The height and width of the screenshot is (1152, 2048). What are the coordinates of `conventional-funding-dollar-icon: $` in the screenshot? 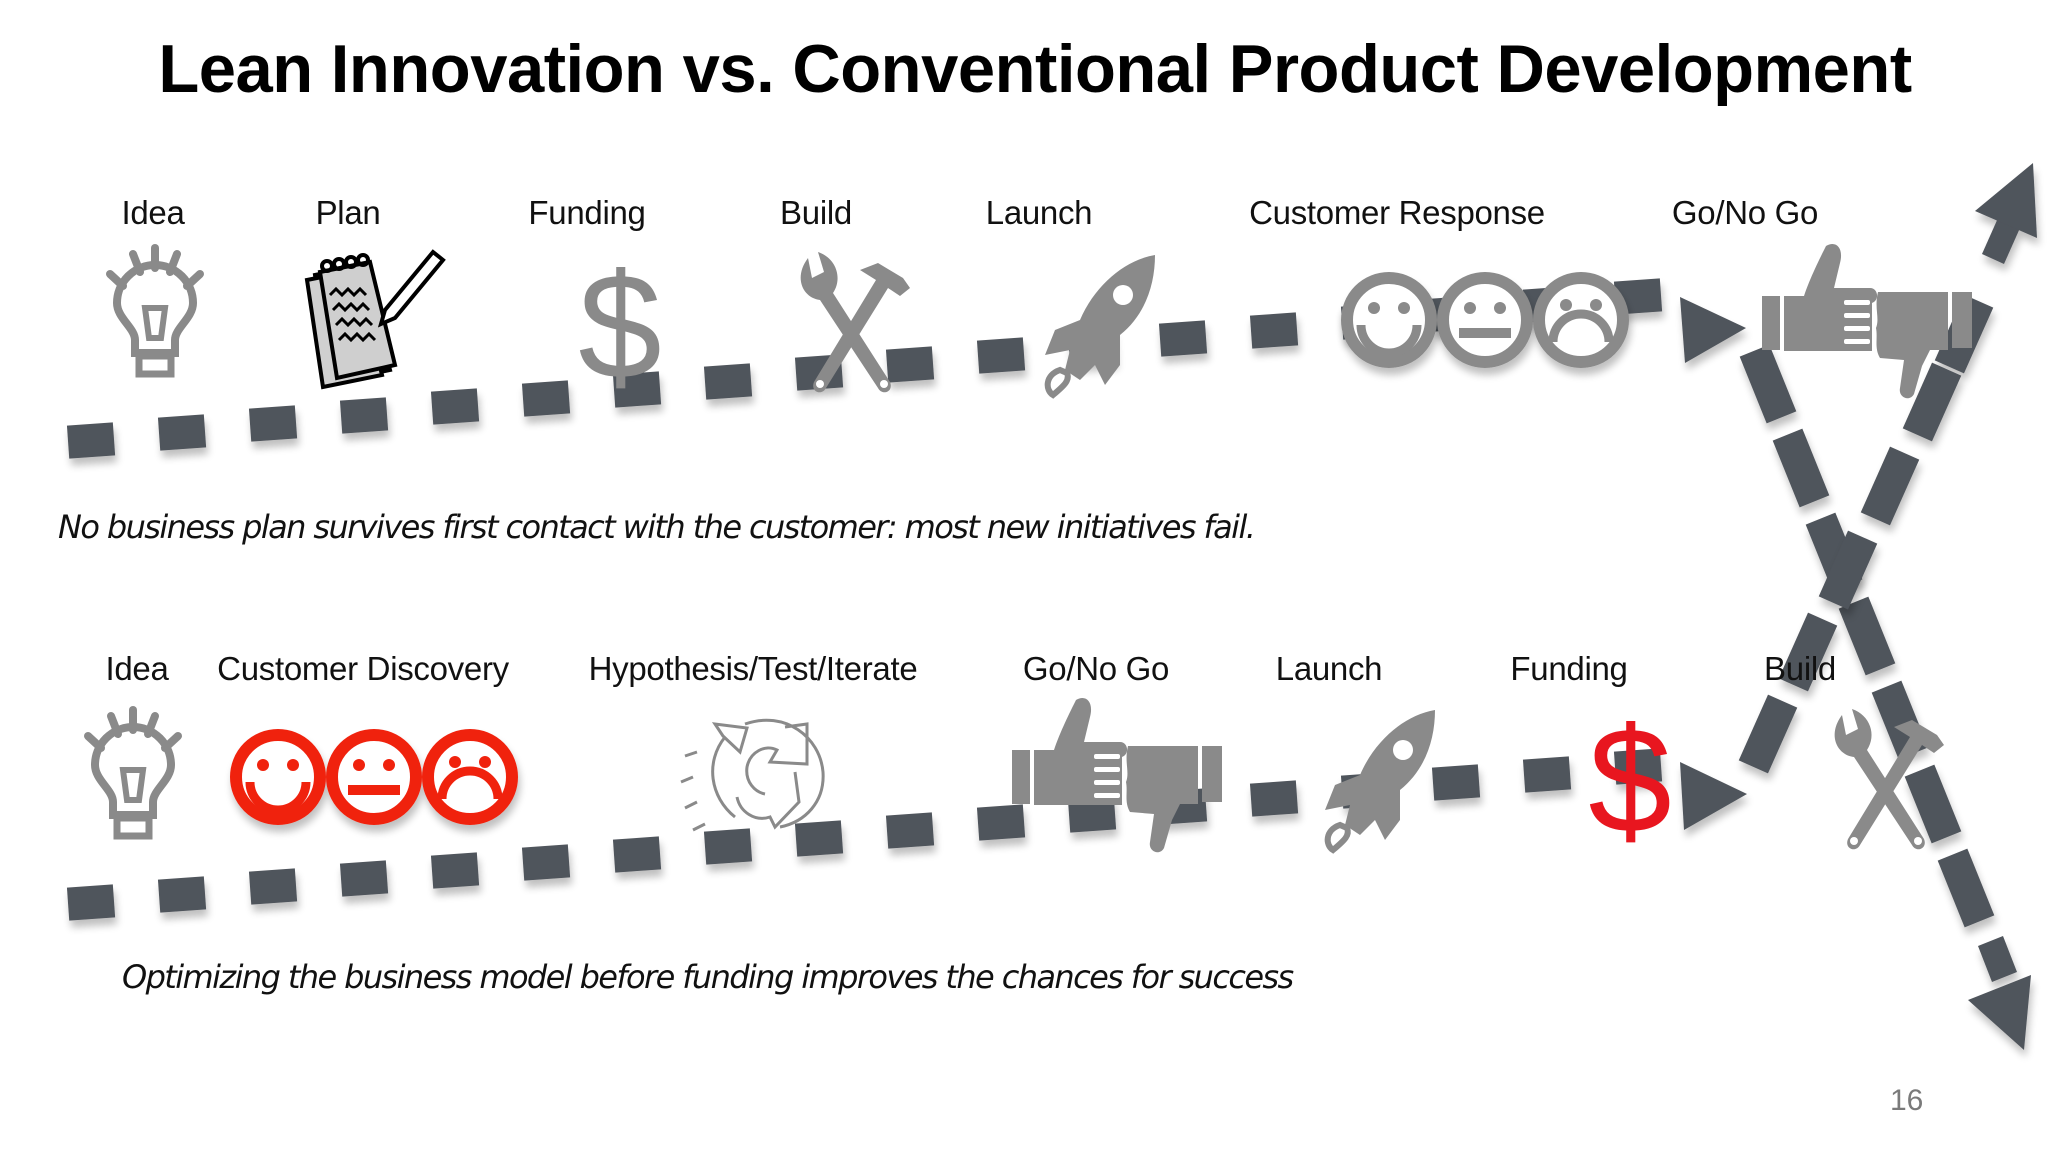 It's located at (619, 326).